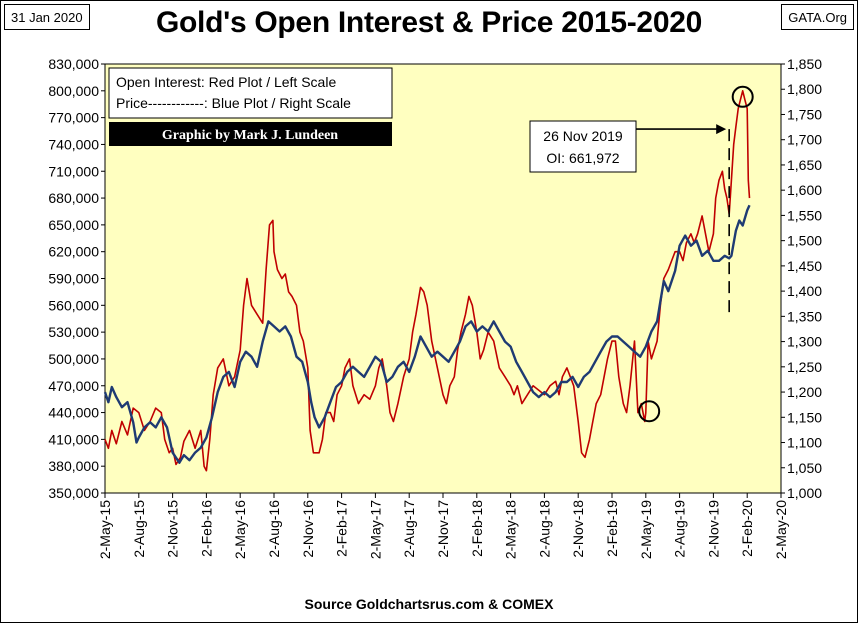 This screenshot has height=623, width=858. What do you see at coordinates (804, 291) in the screenshot?
I see `right-tick-label: 1,400` at bounding box center [804, 291].